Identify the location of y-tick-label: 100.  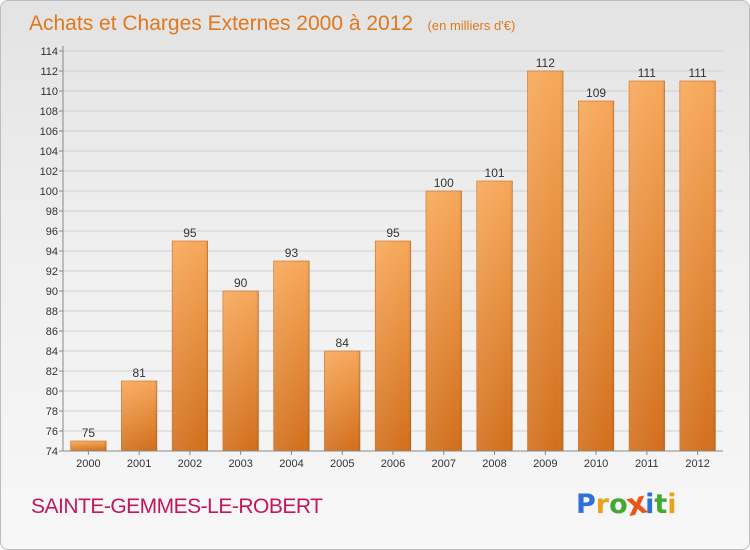
(49, 192).